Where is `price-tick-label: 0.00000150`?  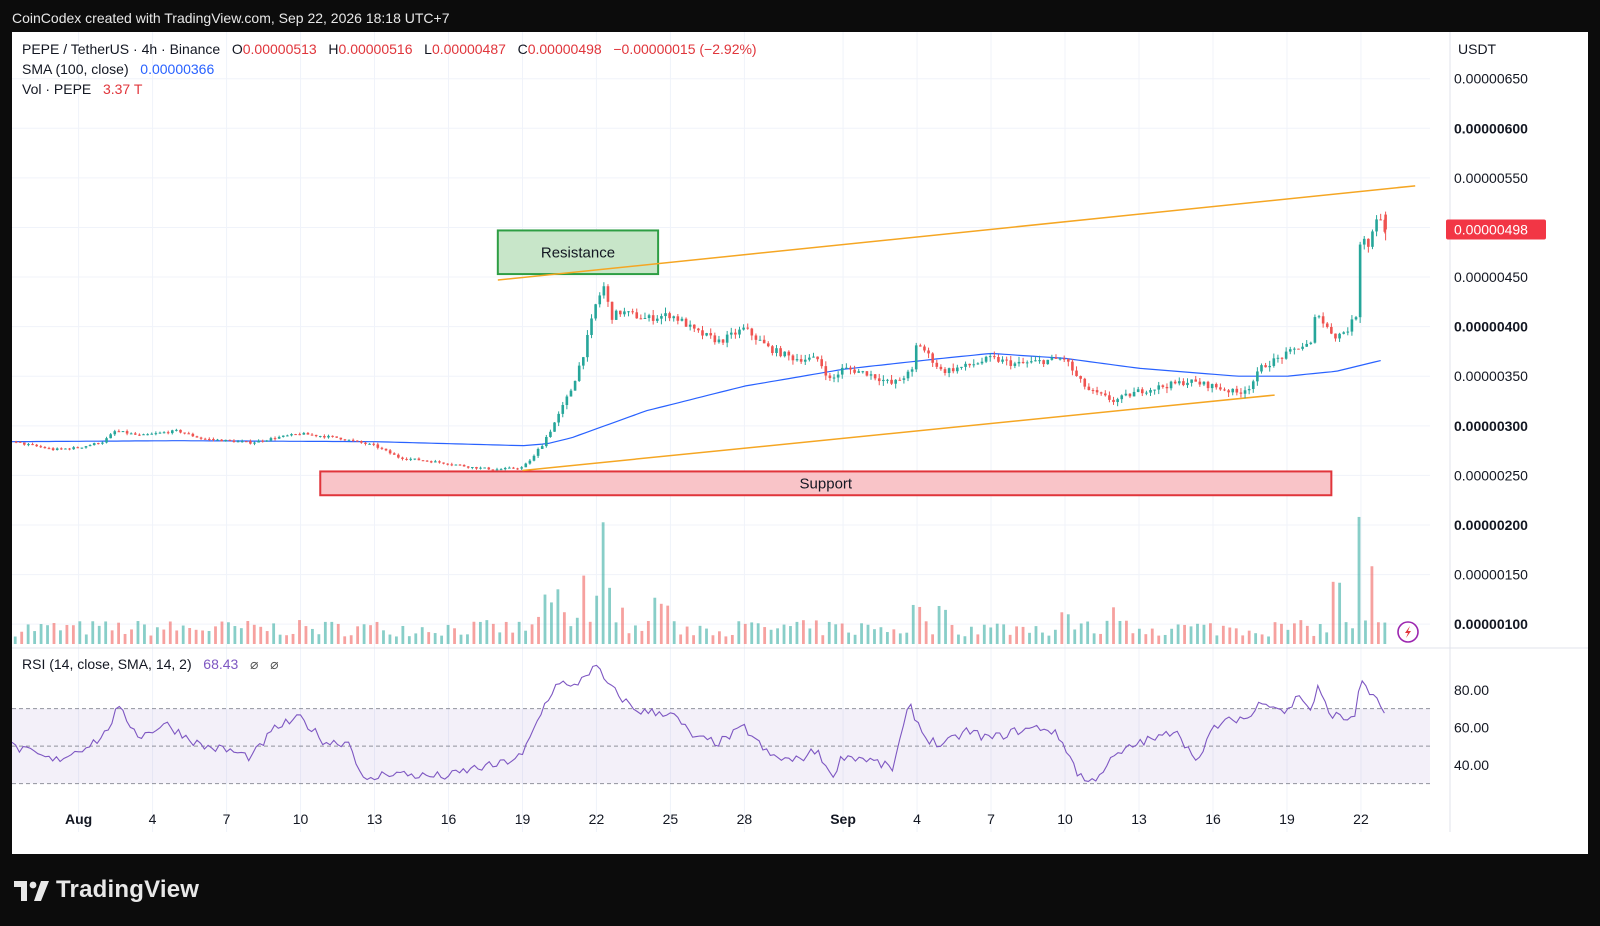
price-tick-label: 0.00000150 is located at coordinates (1491, 575).